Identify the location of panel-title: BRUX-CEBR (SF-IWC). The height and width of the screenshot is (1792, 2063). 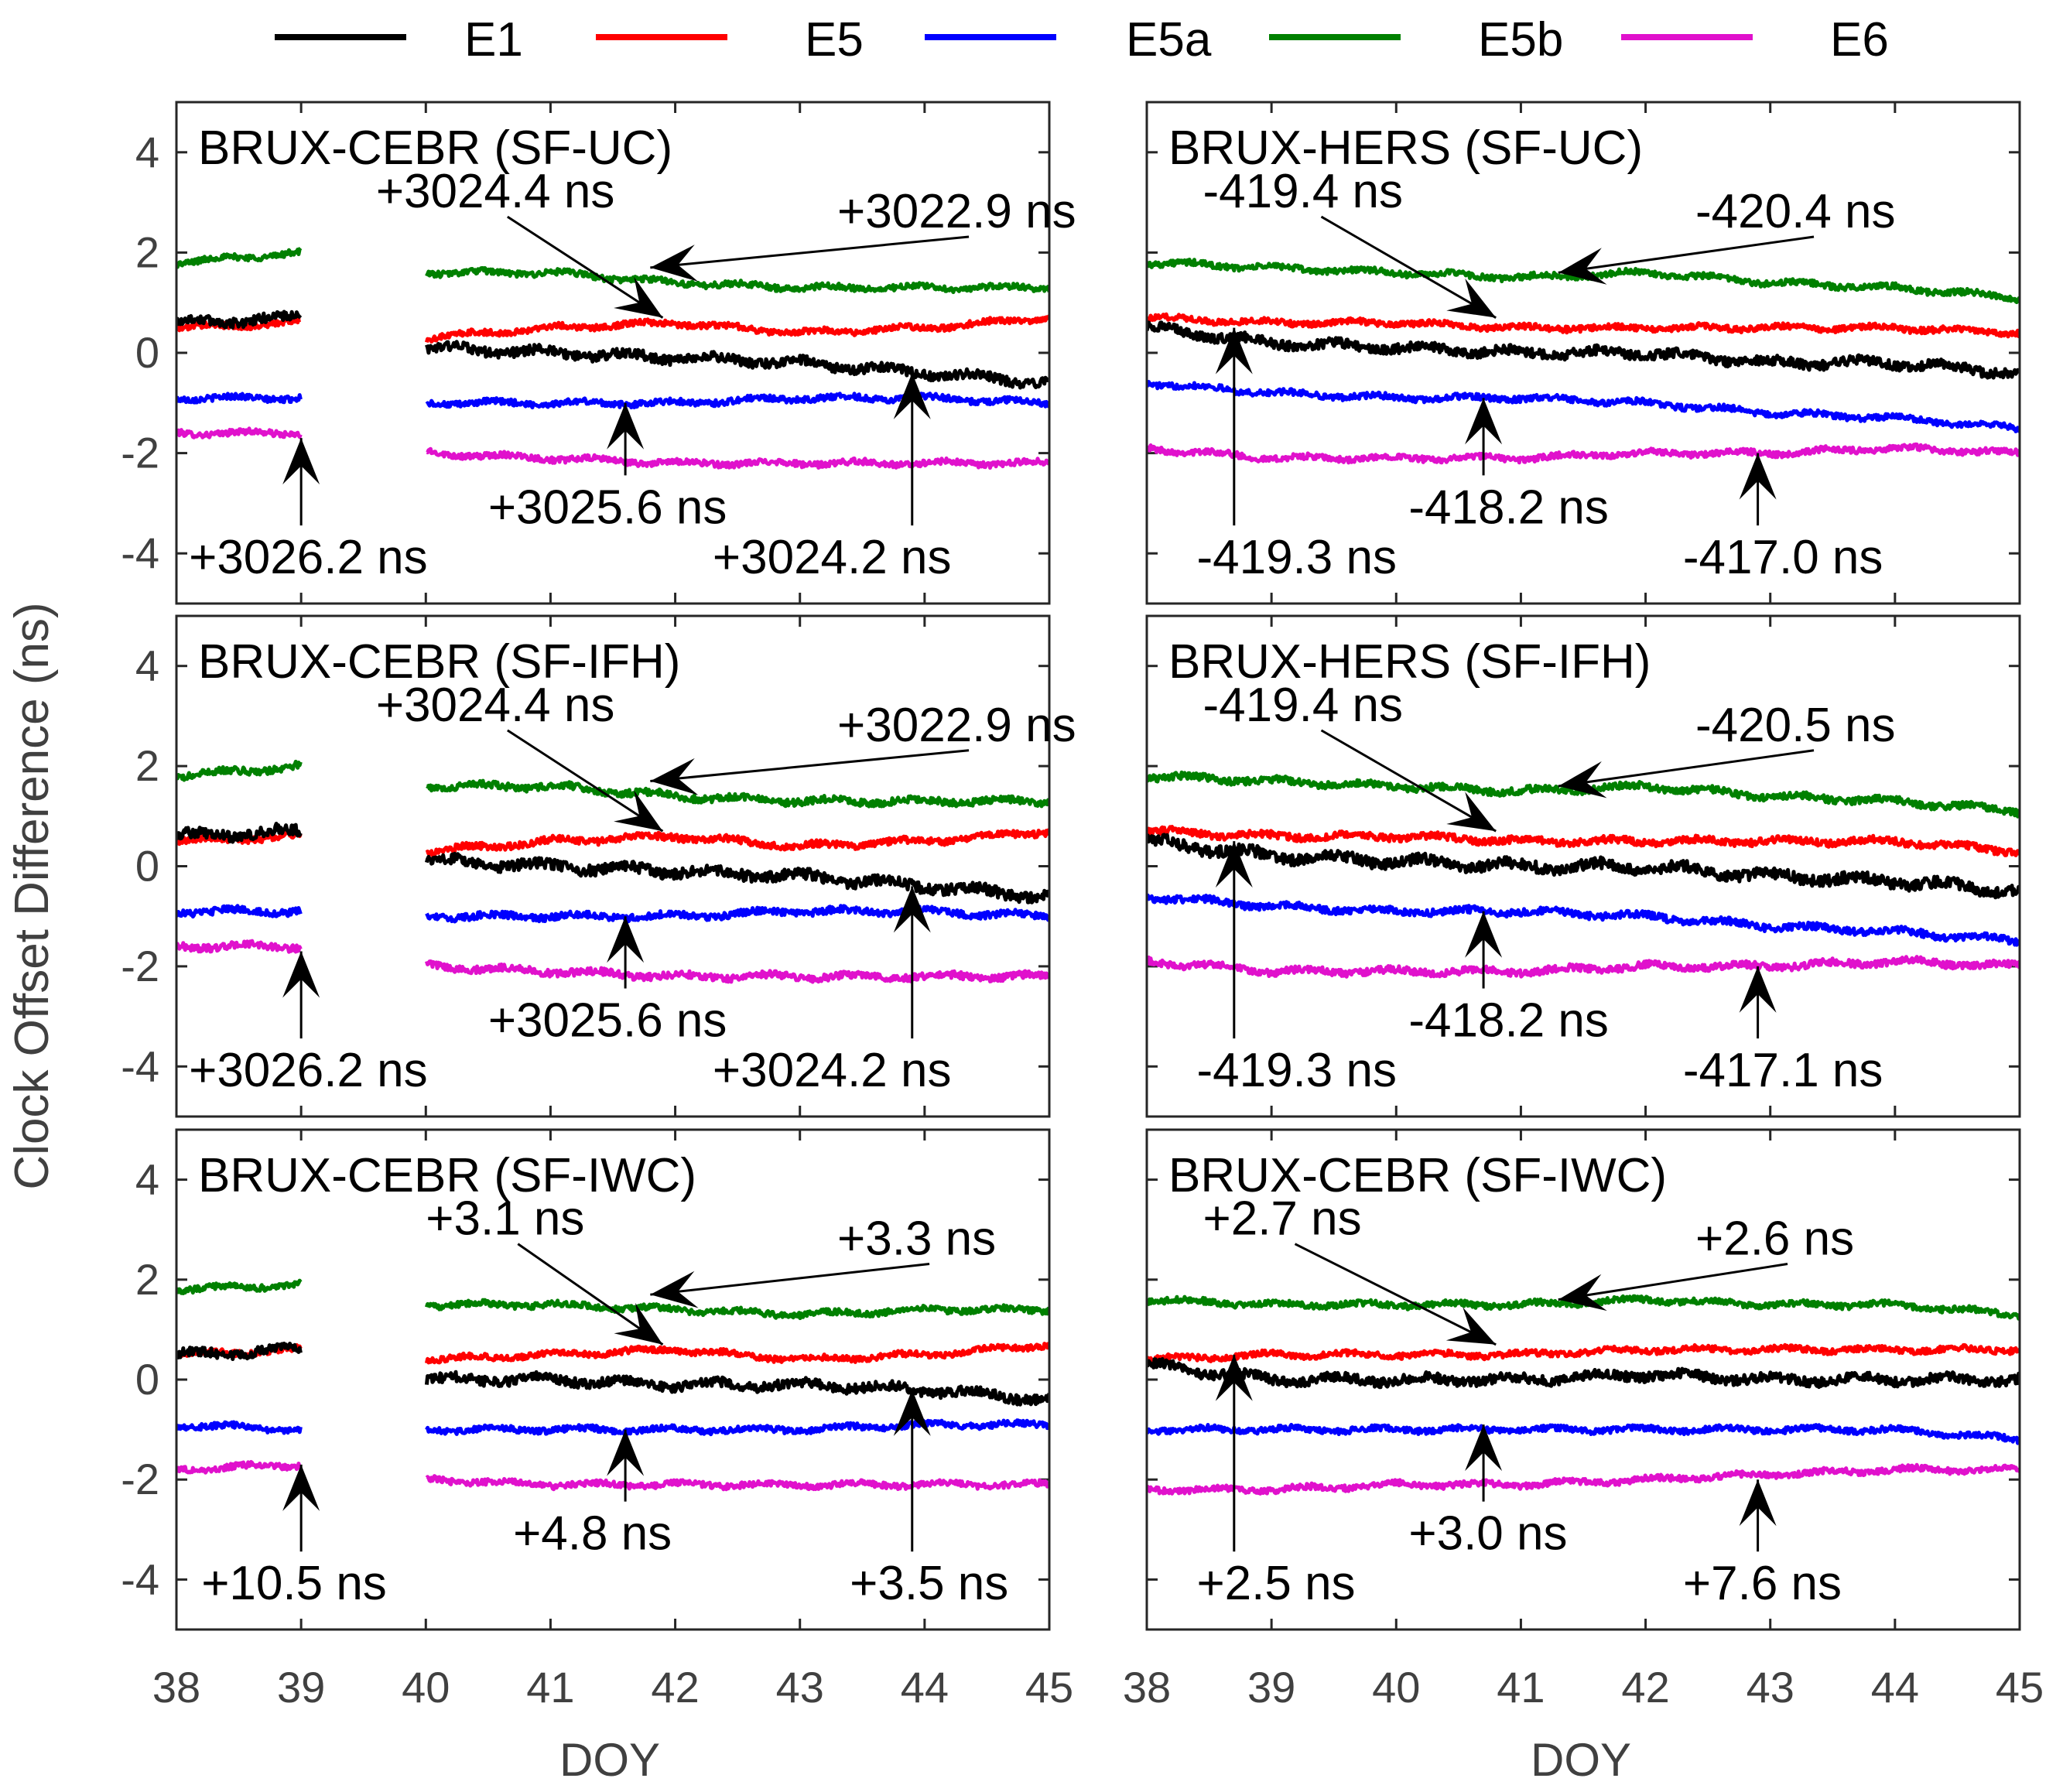
(447, 1175).